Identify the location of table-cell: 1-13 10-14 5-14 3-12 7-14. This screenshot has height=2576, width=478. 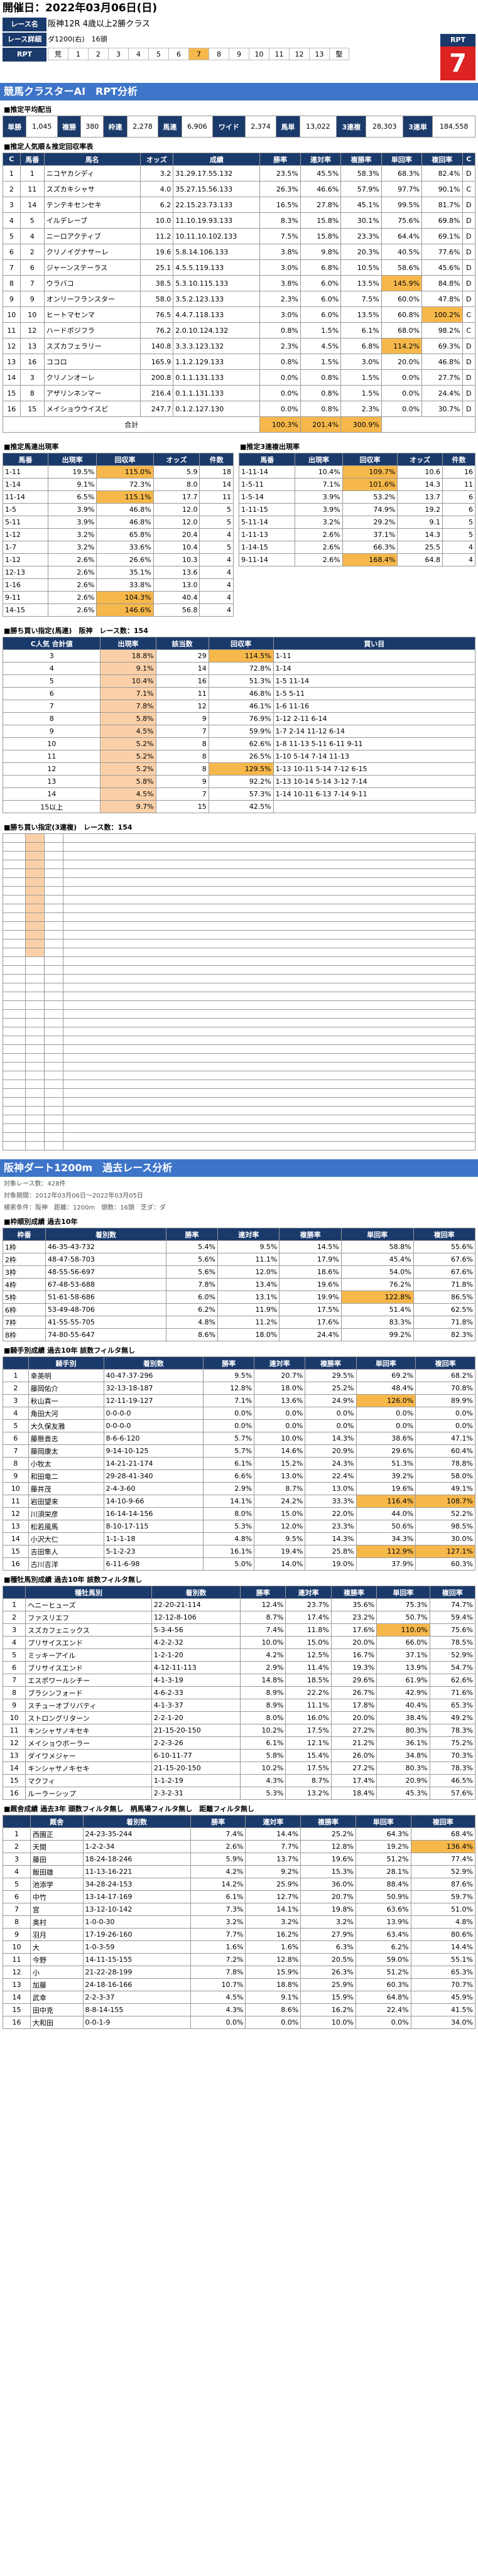
(374, 782).